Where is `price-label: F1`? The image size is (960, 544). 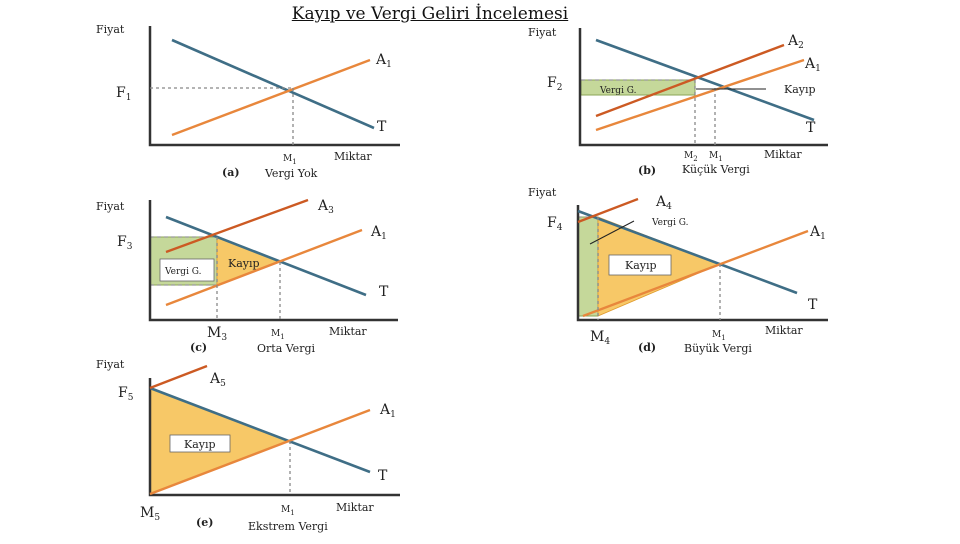 price-label: F1 is located at coordinates (123, 94).